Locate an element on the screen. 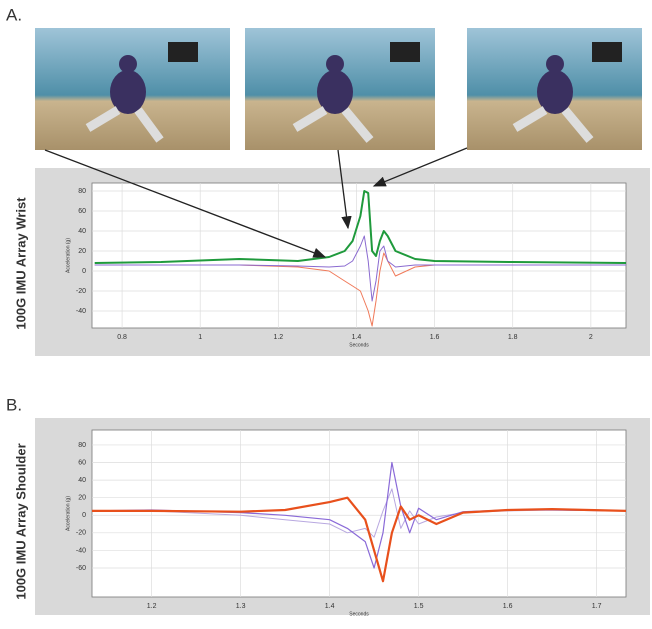  arrows is located at coordinates (256, 202).